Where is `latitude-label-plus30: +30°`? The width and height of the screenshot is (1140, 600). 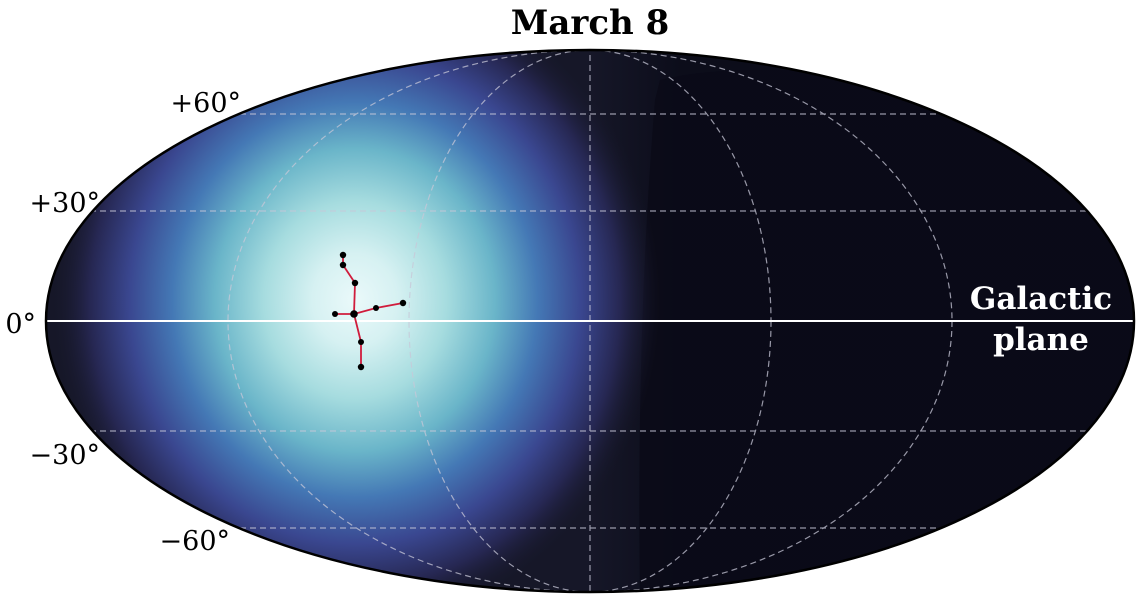
latitude-label-plus30: +30° is located at coordinates (65, 203).